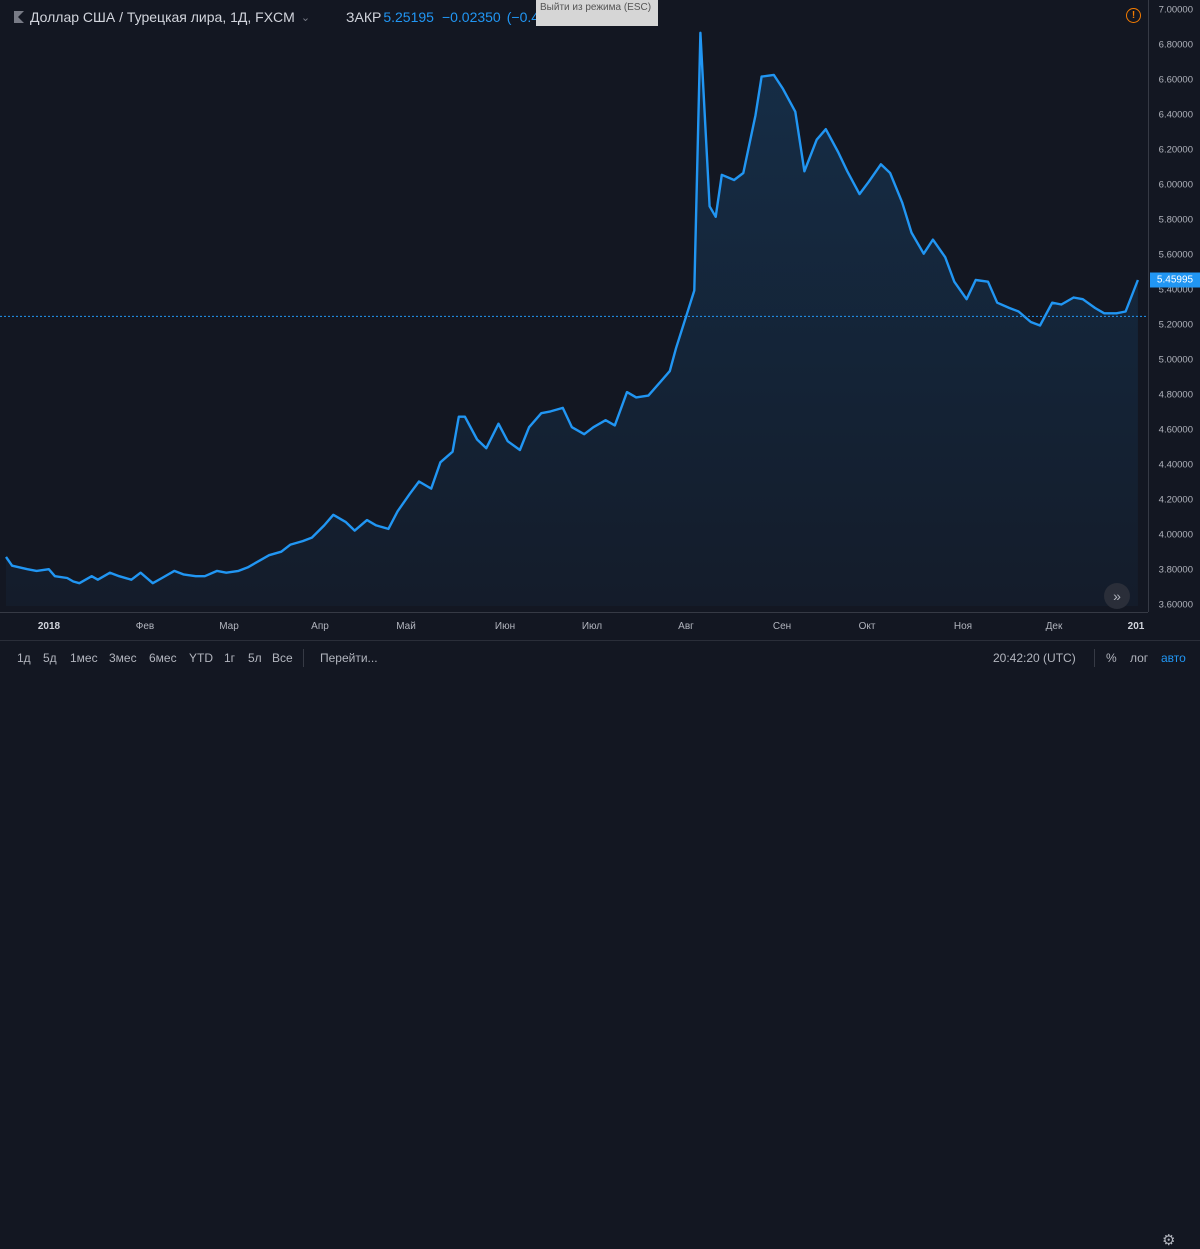 Image resolution: width=1200 pixels, height=1249 pixels. What do you see at coordinates (782, 626) in the screenshot?
I see `time-tick-label: Сен` at bounding box center [782, 626].